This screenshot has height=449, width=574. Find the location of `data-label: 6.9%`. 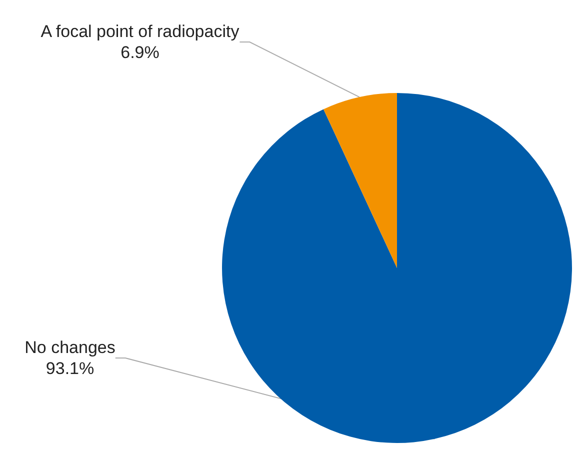

data-label: 6.9% is located at coordinates (140, 52).